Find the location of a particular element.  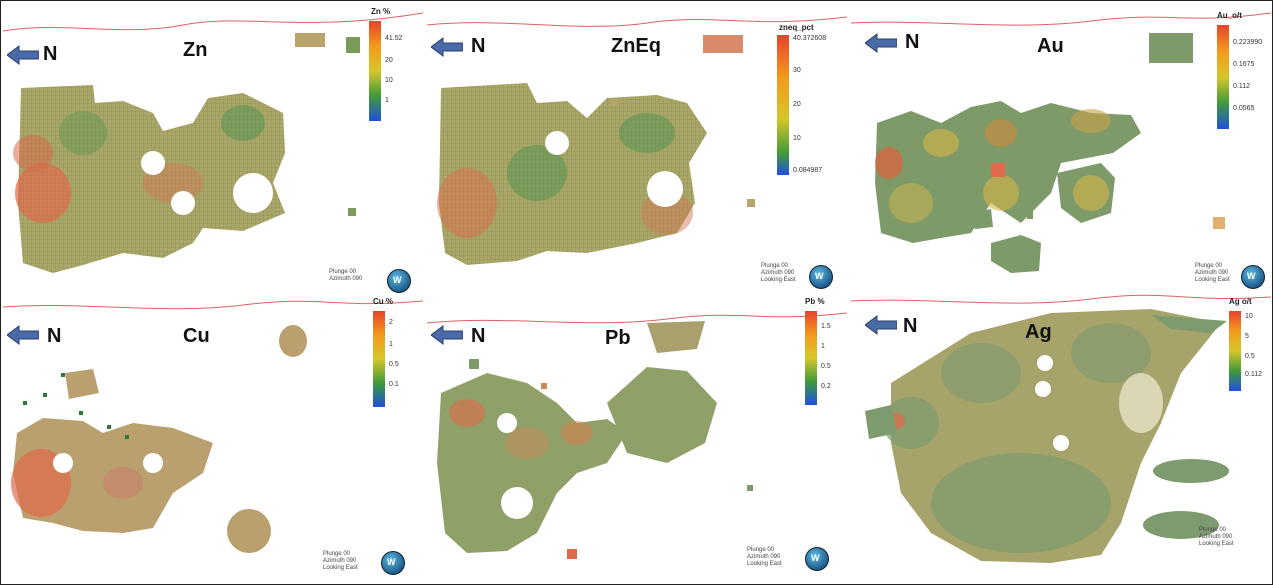

legend-title: Ag o/t is located at coordinates (1240, 301).